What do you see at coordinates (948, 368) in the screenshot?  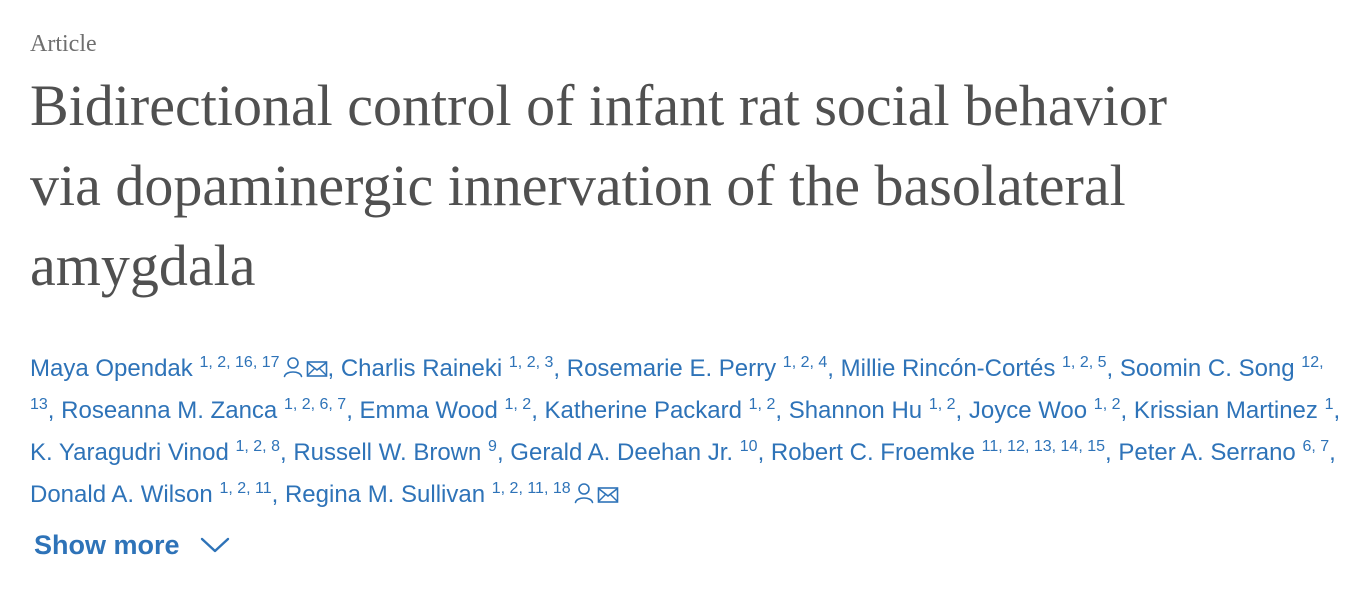 I see `author-name: Millie Rincón-Cortés` at bounding box center [948, 368].